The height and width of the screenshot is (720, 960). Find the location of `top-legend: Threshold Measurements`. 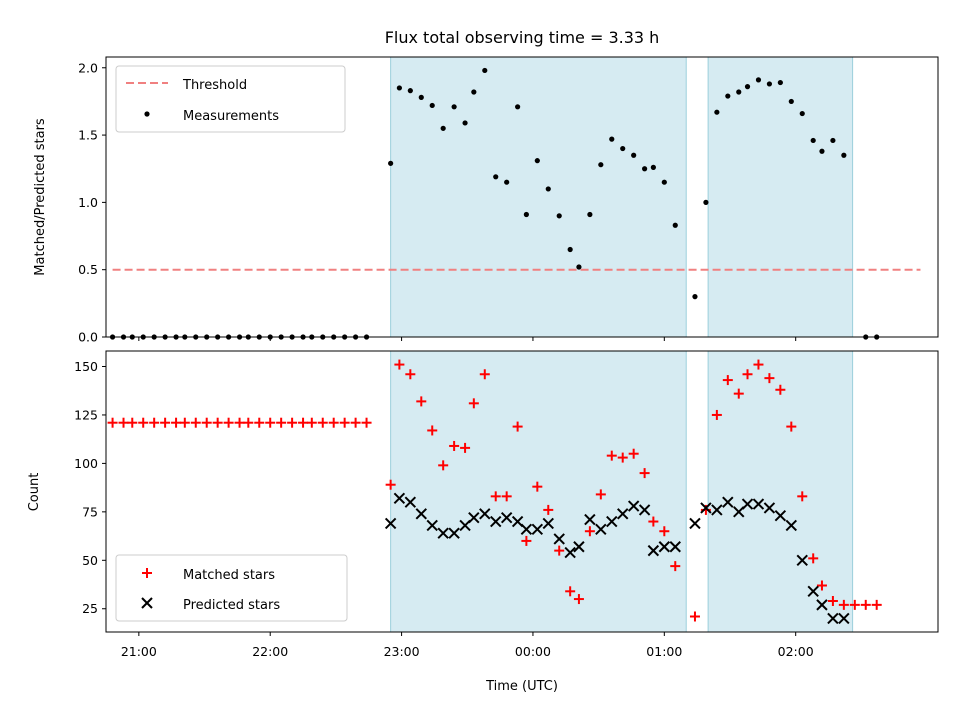

top-legend: Threshold Measurements is located at coordinates (230, 99).